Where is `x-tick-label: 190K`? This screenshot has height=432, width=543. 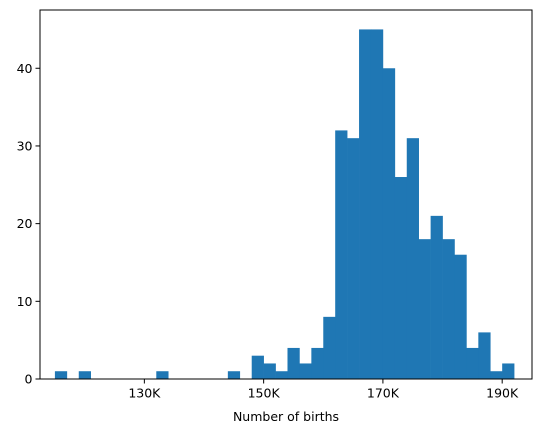 x-tick-label: 190K is located at coordinates (502, 393).